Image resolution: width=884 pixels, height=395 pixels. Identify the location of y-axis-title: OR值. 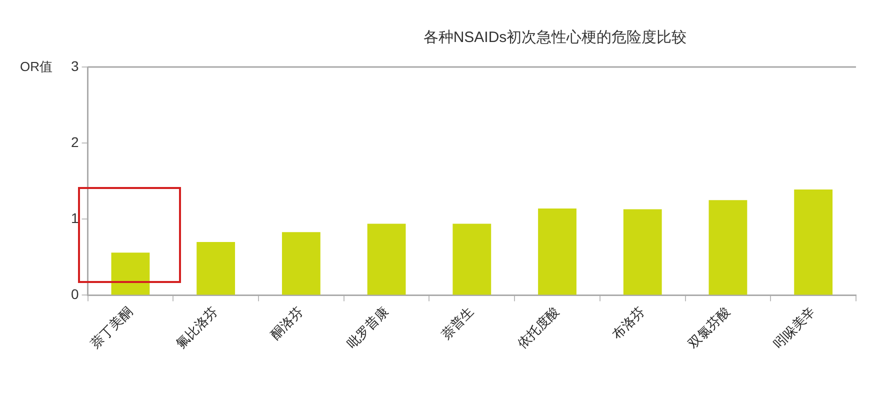
(36, 67).